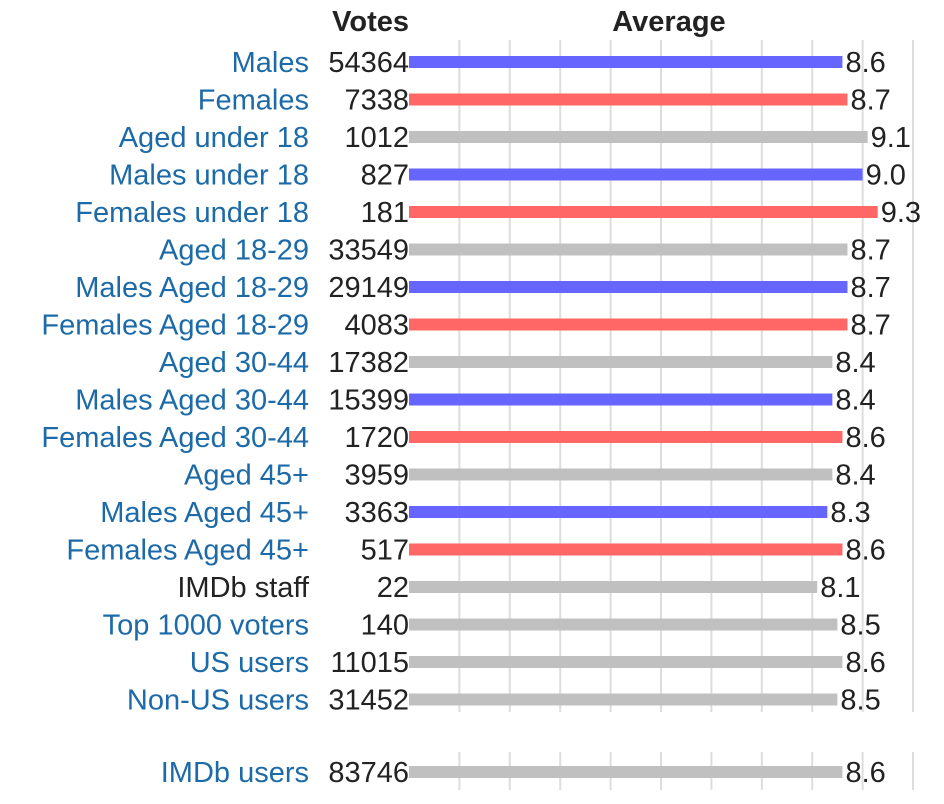  I want to click on row-label: Males Aged 30-44, so click(192, 401).